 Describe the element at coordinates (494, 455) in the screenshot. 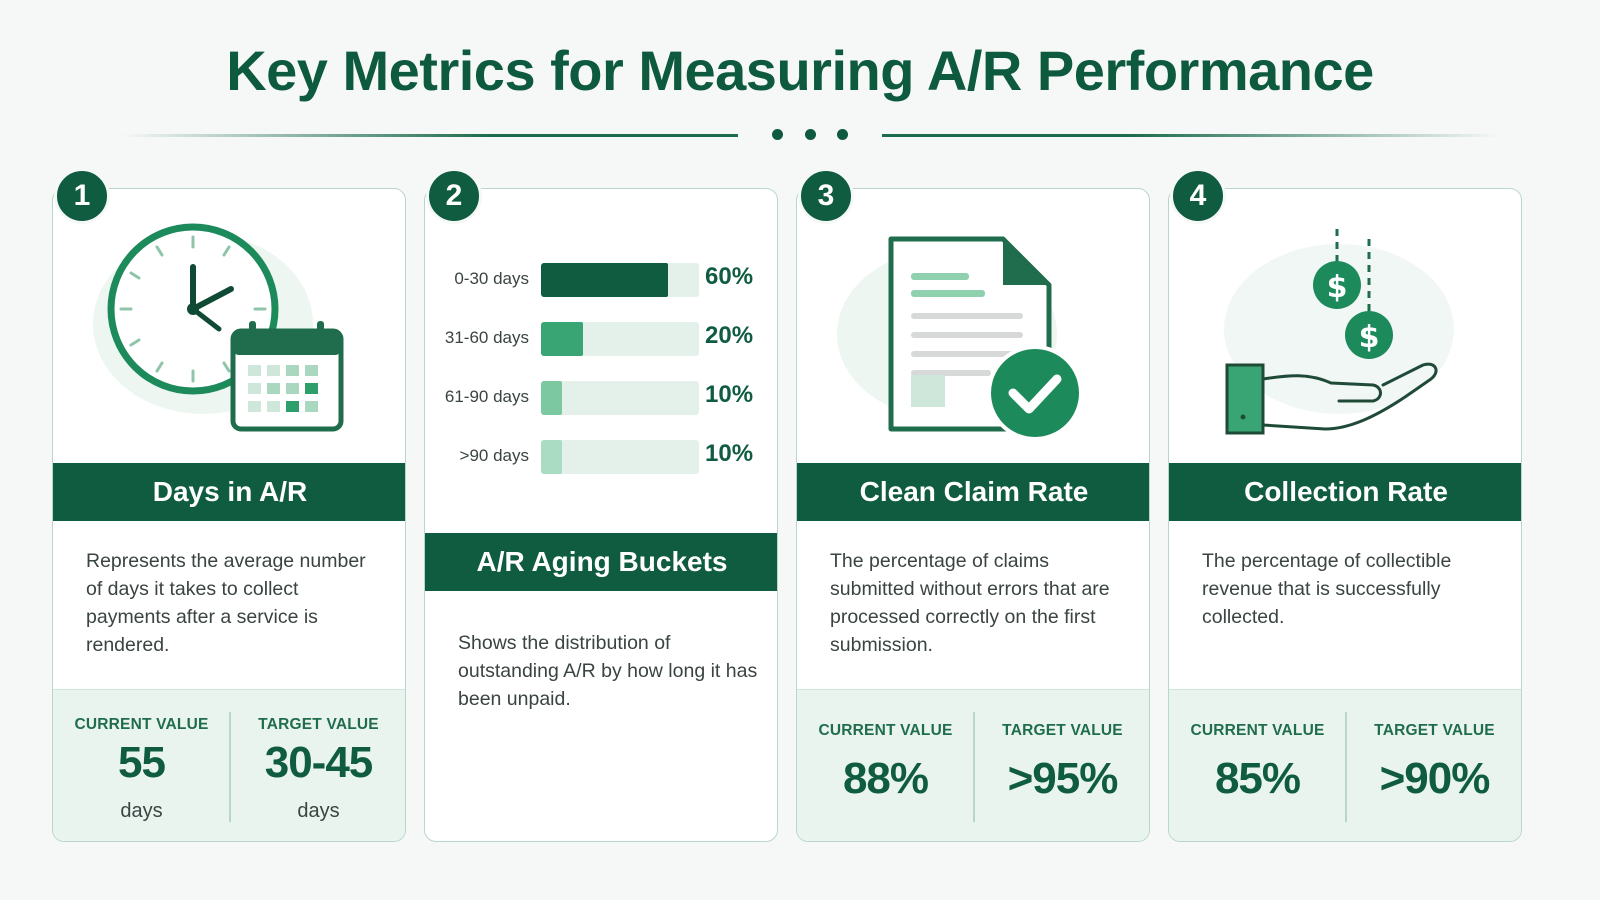

I see `aging-bar-label: >90 days` at that location.